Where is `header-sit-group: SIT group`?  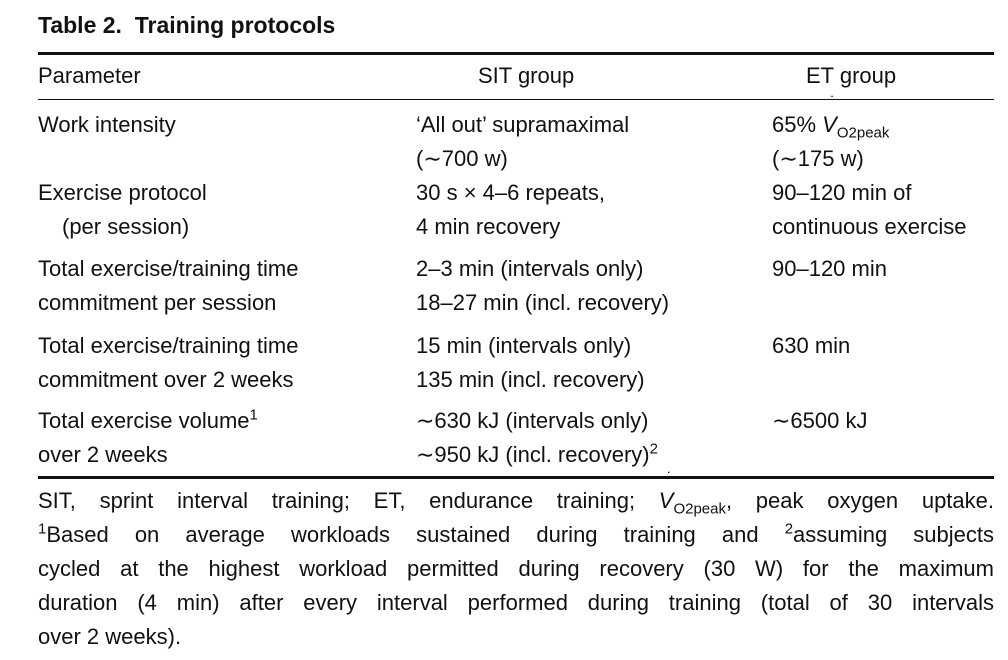
header-sit-group: SIT group is located at coordinates (526, 75).